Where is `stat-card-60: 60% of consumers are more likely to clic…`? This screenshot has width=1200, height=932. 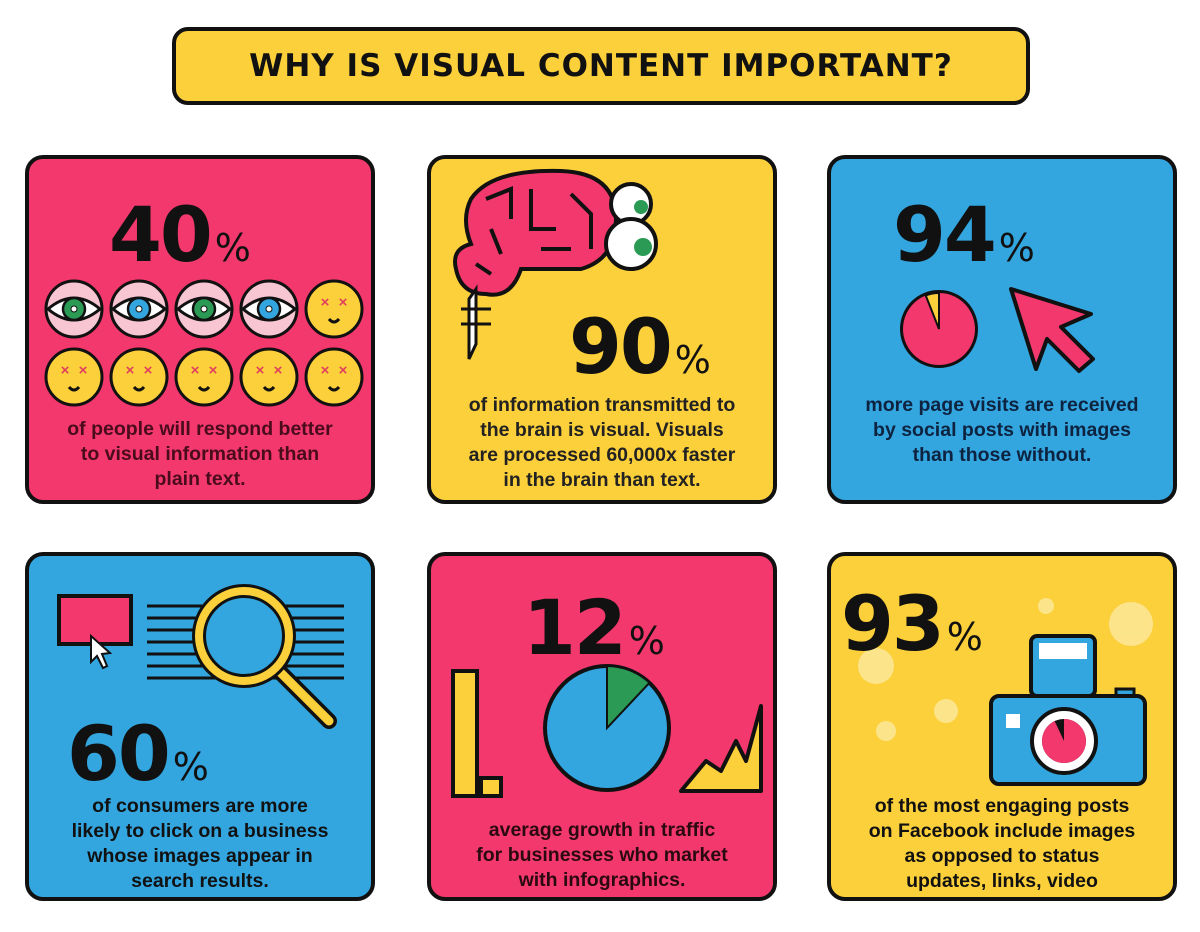
stat-card-60: 60% of consumers are more likely to clic… is located at coordinates (200, 726).